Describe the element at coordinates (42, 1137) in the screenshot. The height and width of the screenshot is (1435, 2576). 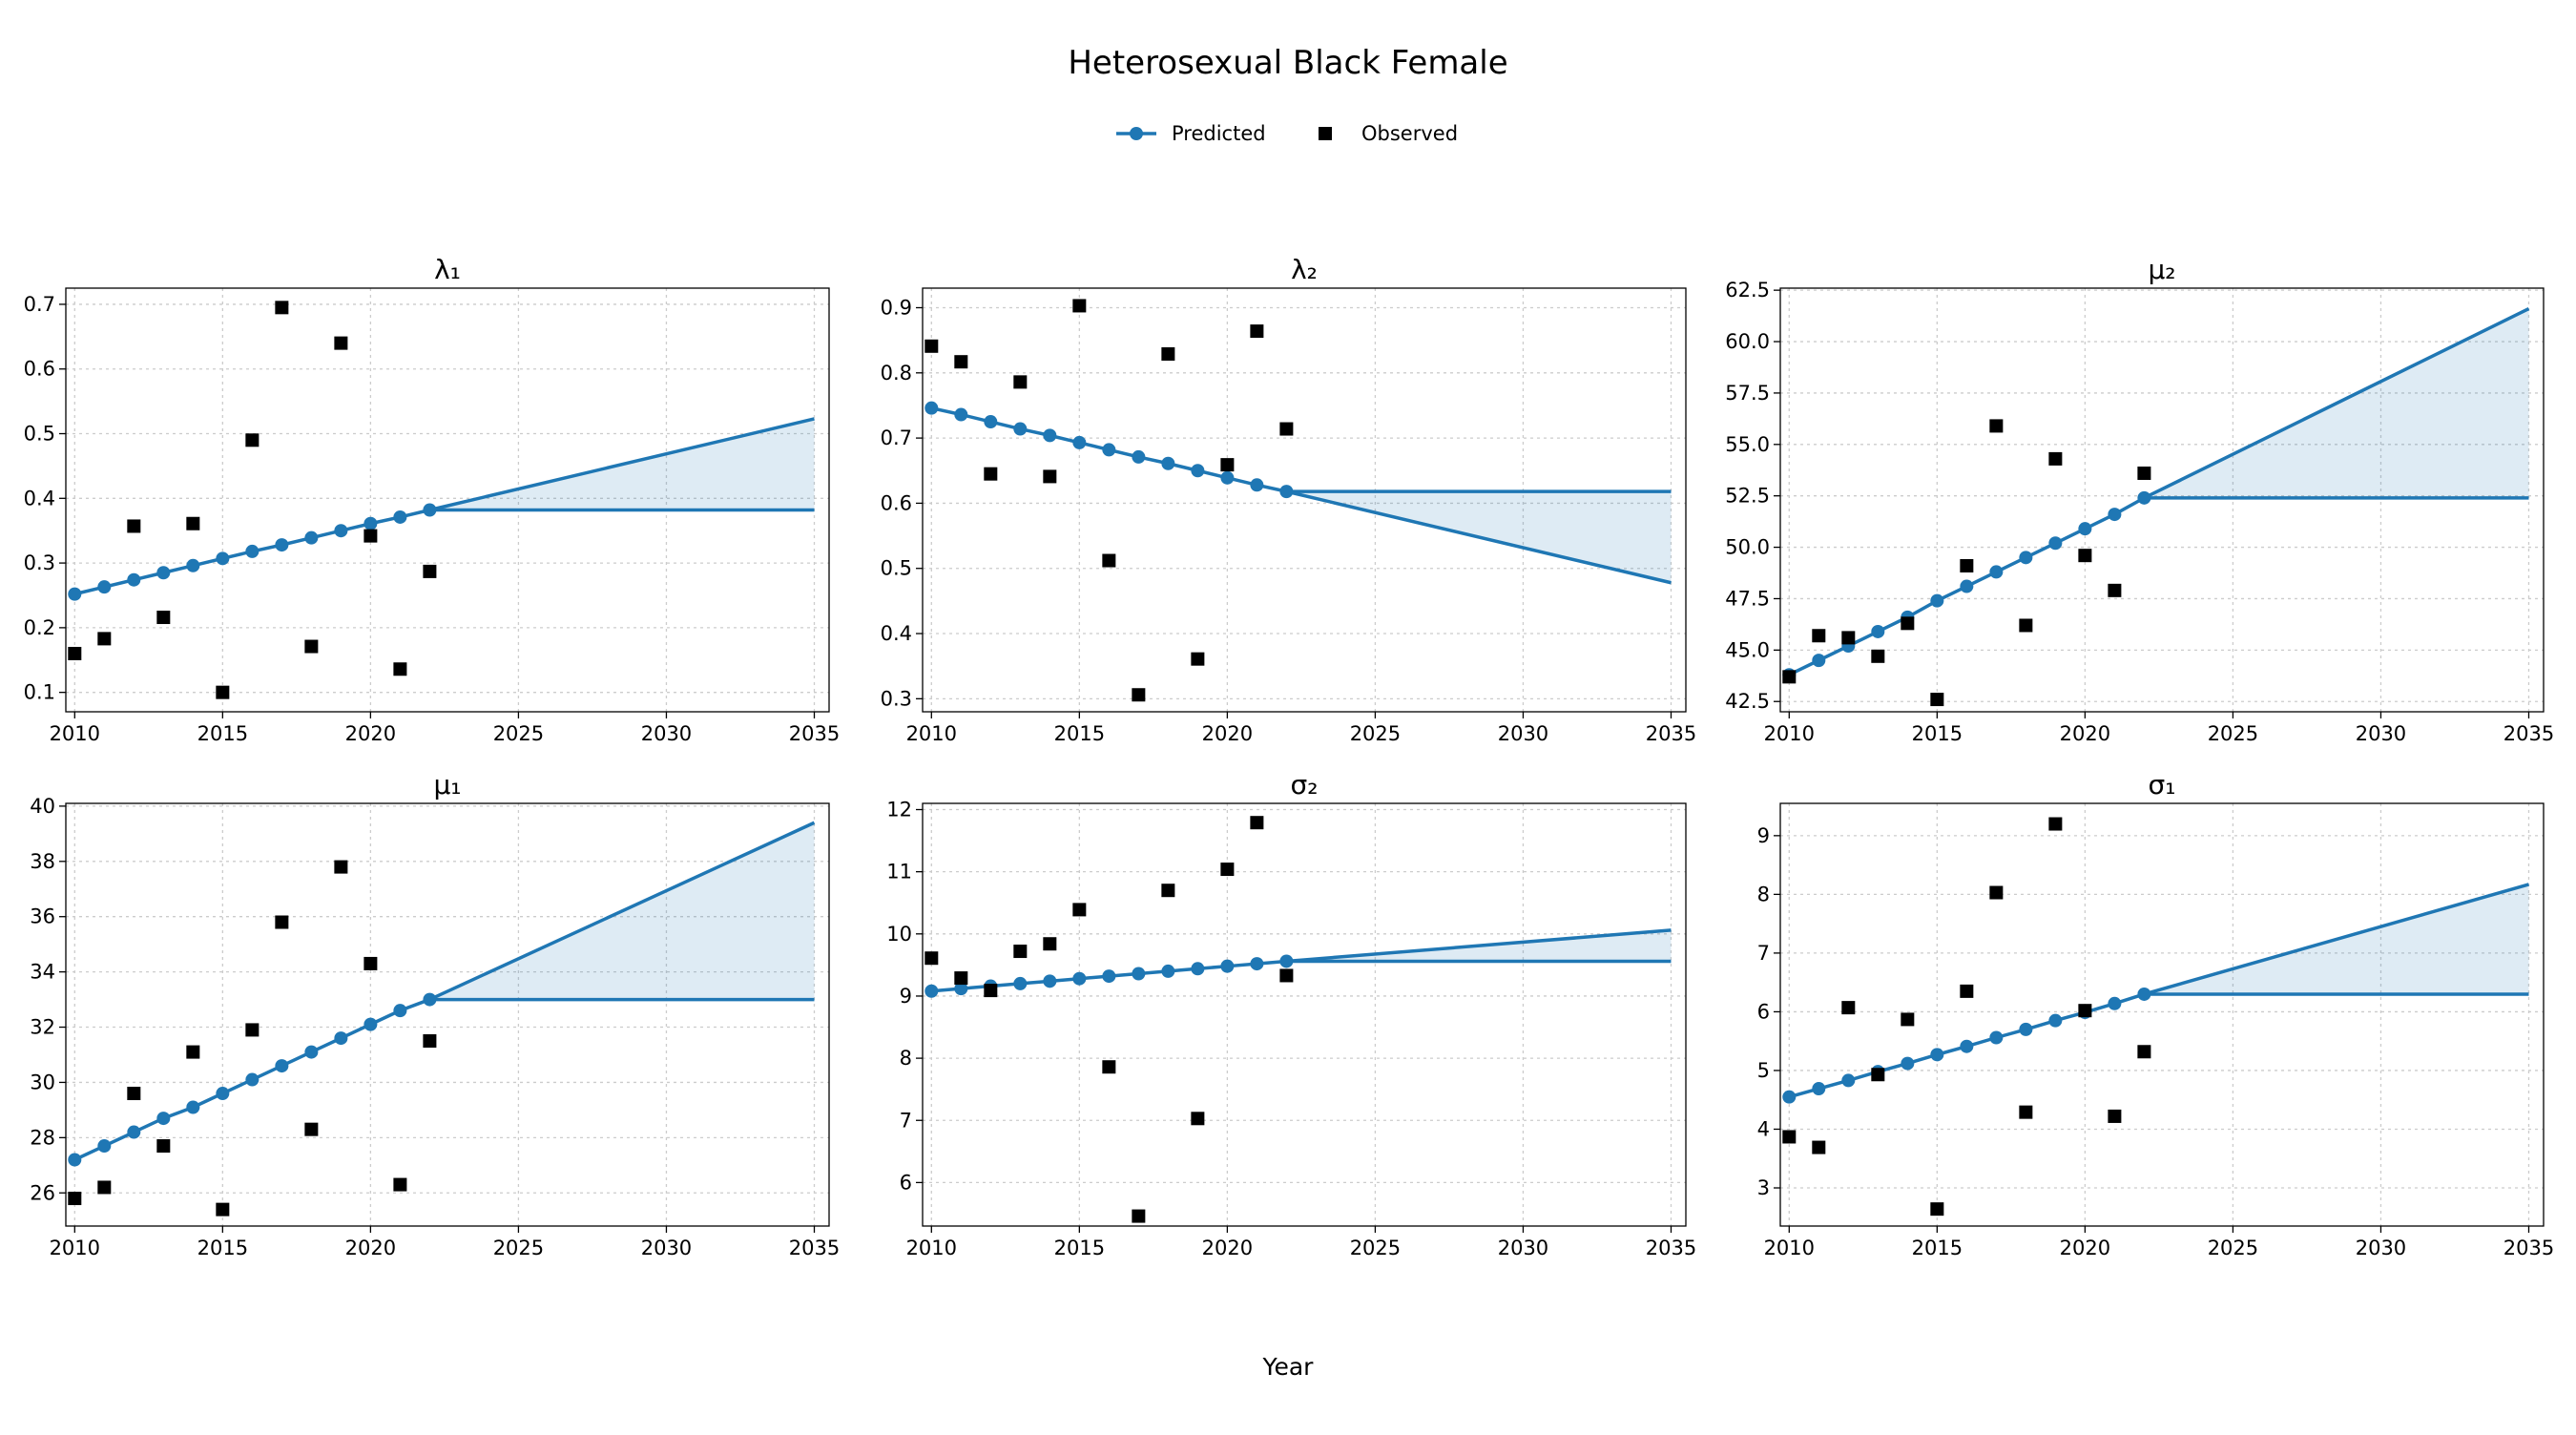
I see `y-tick-label: 28` at that location.